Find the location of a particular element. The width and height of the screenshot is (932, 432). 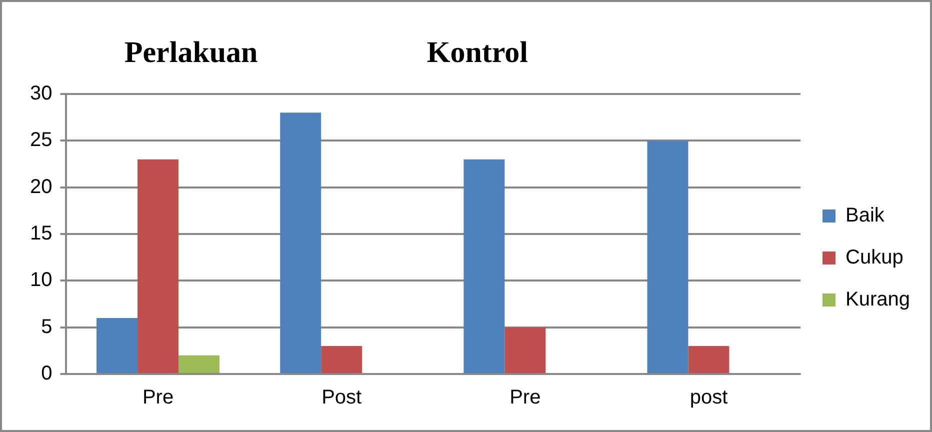

y-tick-label: 30 is located at coordinates (41, 93).